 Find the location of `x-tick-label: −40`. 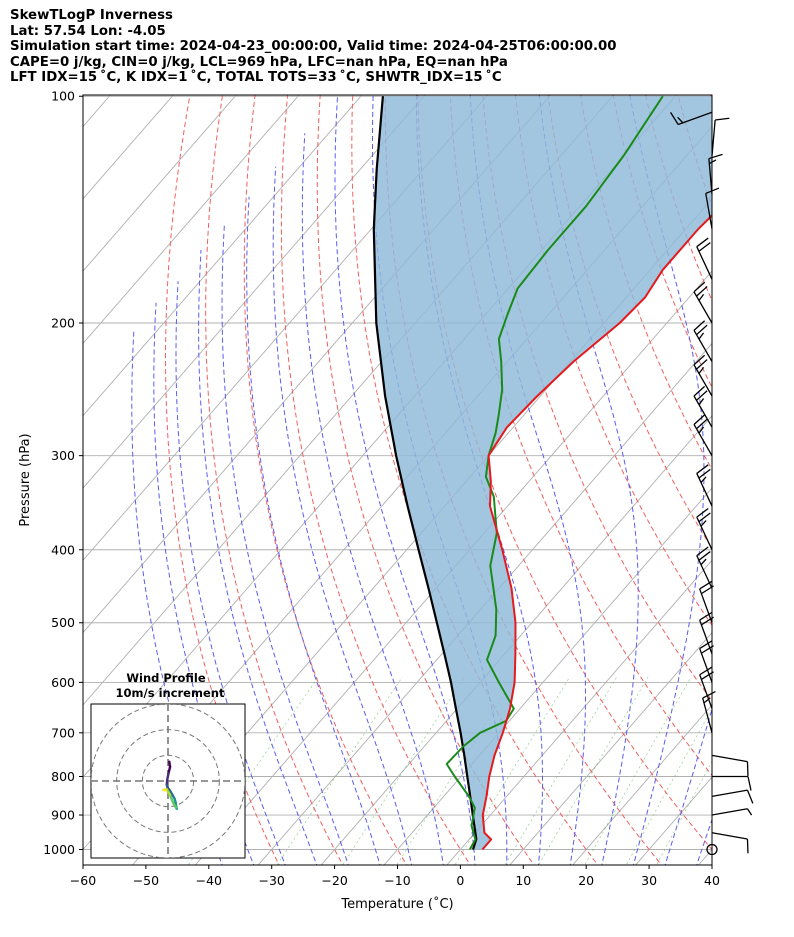

x-tick-label: −40 is located at coordinates (209, 880).